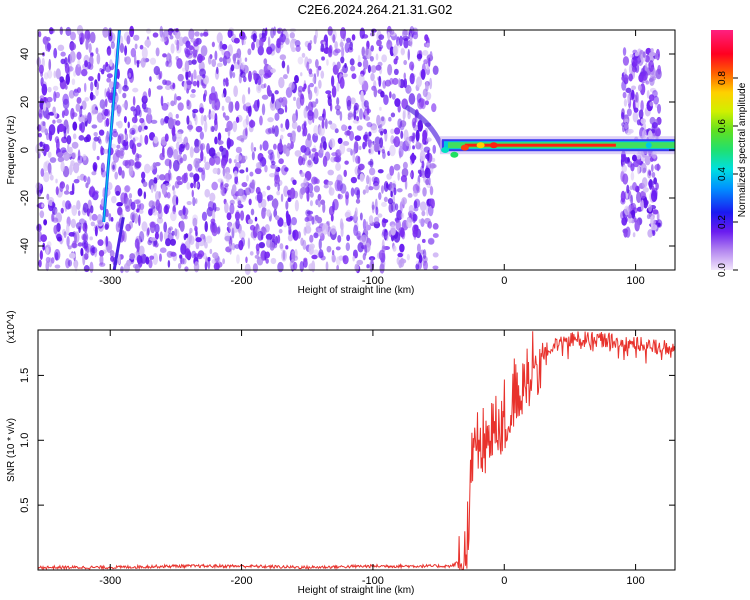 This screenshot has height=600, width=750. I want to click on spectrogram-y-label: Frequency (Hz), so click(11, 150).